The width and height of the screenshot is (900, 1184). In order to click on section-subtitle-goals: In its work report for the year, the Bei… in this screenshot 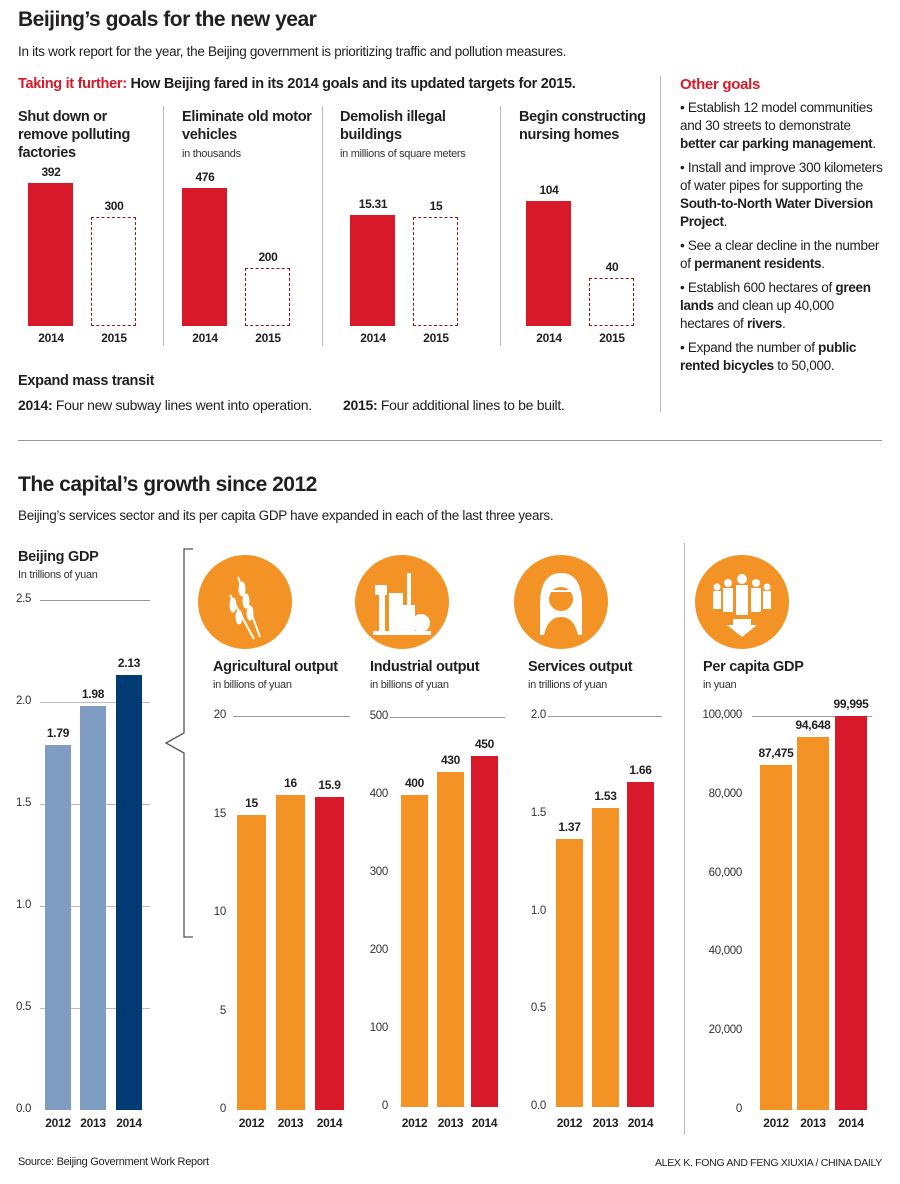, I will do `click(292, 51)`.